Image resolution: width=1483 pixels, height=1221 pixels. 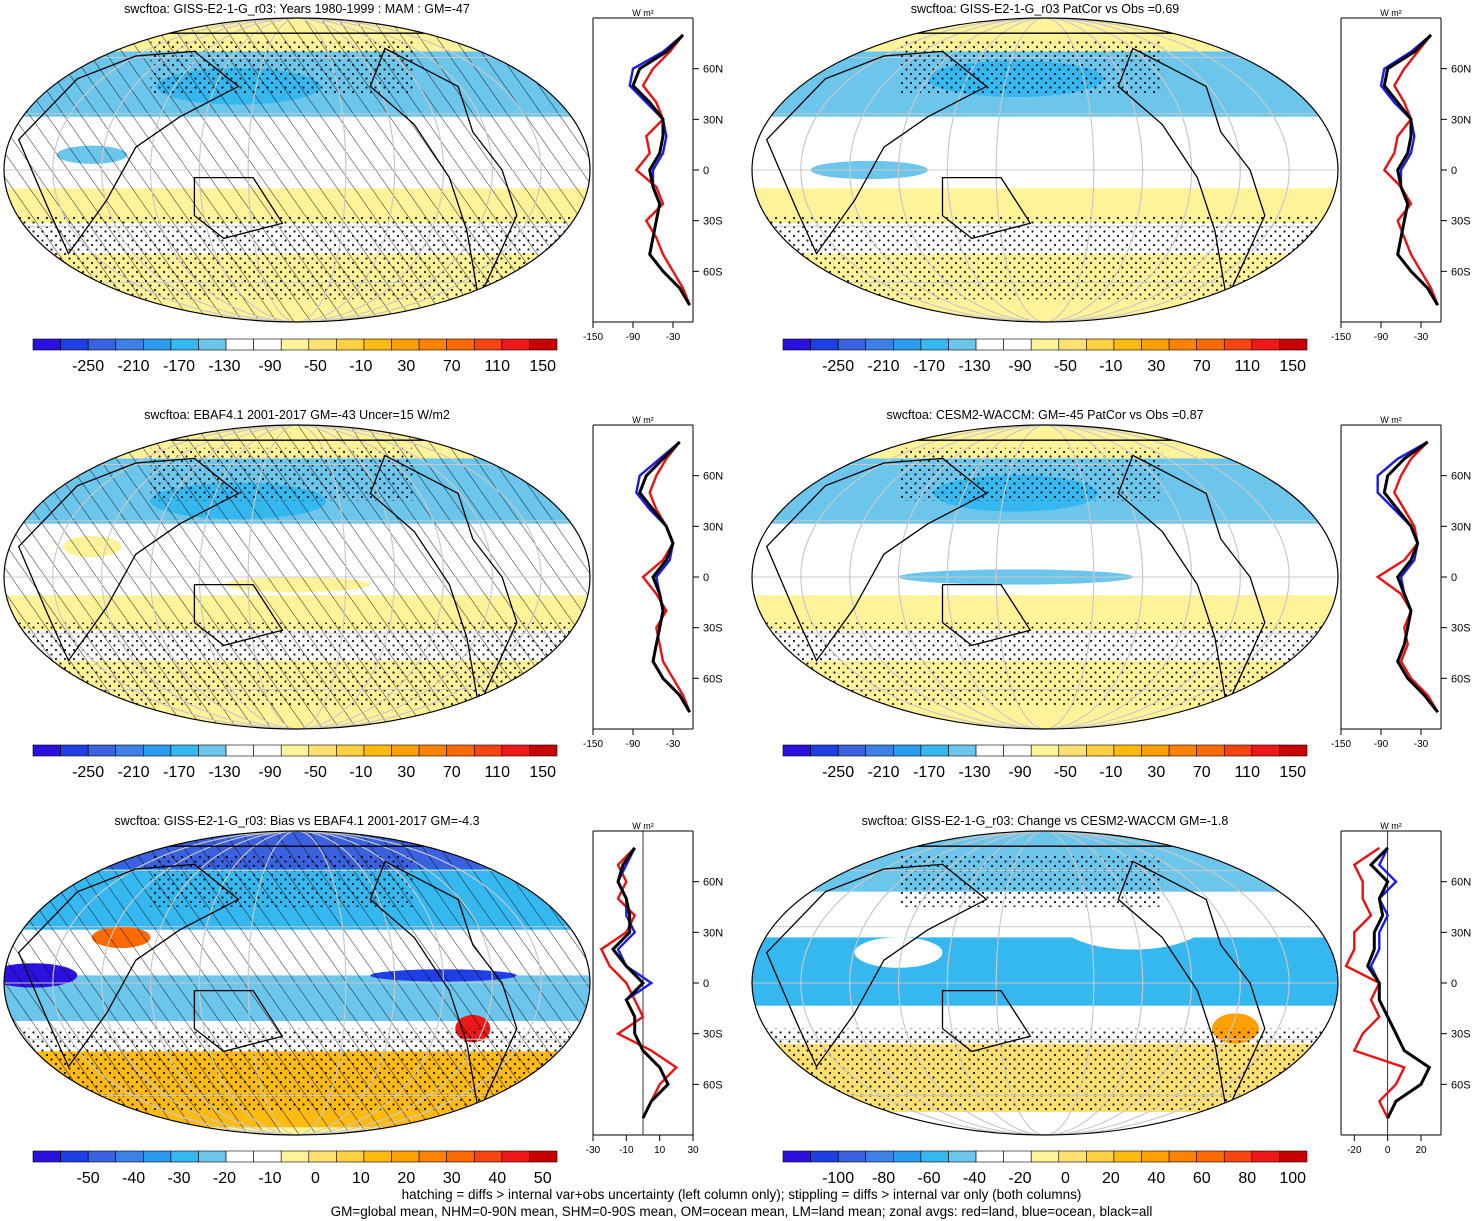 I want to click on colorbar: -50 -40 -30 -20 -10 0 10 20 30 40 50, so click(x=295, y=1168).